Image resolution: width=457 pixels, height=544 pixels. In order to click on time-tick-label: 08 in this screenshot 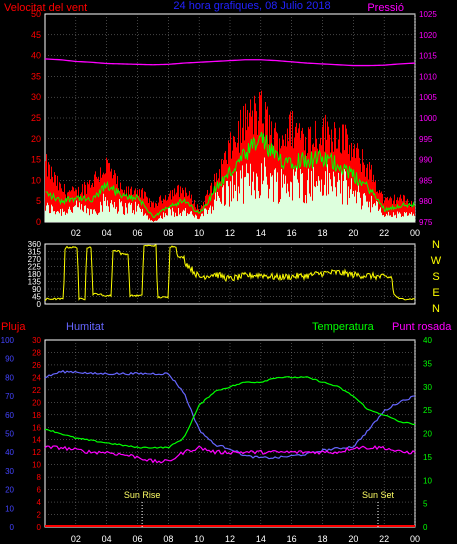, I will do `click(168, 539)`.